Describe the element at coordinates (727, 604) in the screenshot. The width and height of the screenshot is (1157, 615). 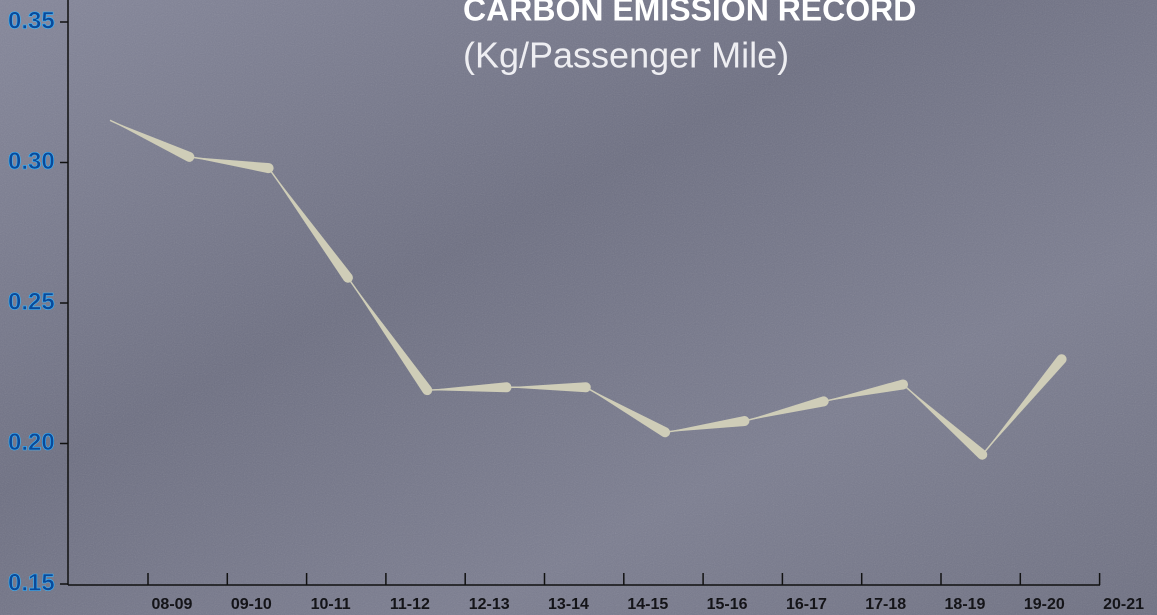
I see `x-tick-label: 15-16` at that location.